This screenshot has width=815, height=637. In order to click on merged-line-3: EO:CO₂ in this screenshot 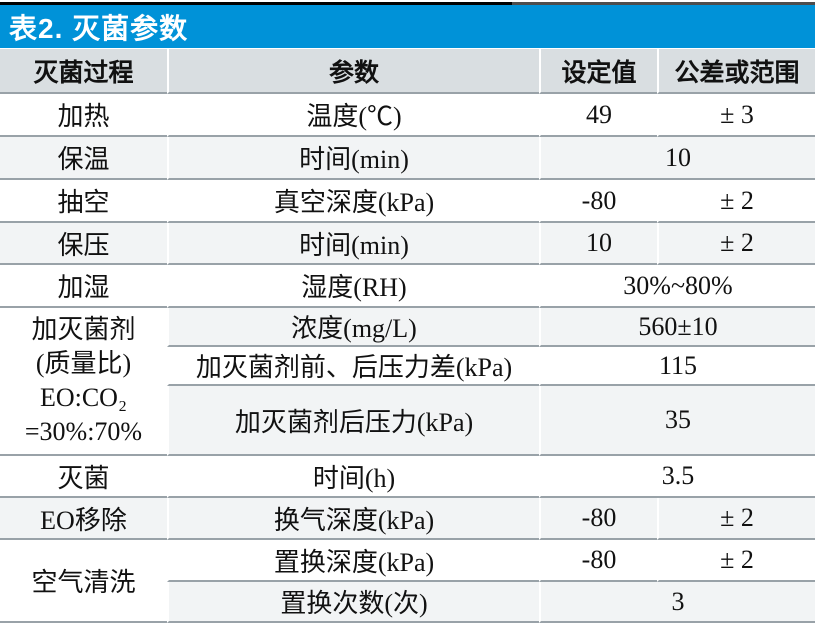, I will do `click(83, 397)`.